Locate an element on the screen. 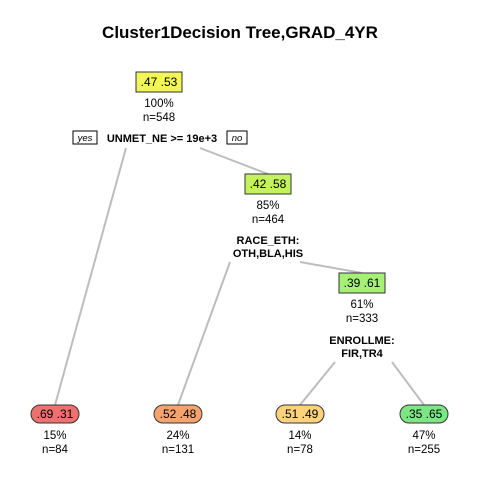 The width and height of the screenshot is (480, 480). node-probabilities: .35 .65 is located at coordinates (424, 414).